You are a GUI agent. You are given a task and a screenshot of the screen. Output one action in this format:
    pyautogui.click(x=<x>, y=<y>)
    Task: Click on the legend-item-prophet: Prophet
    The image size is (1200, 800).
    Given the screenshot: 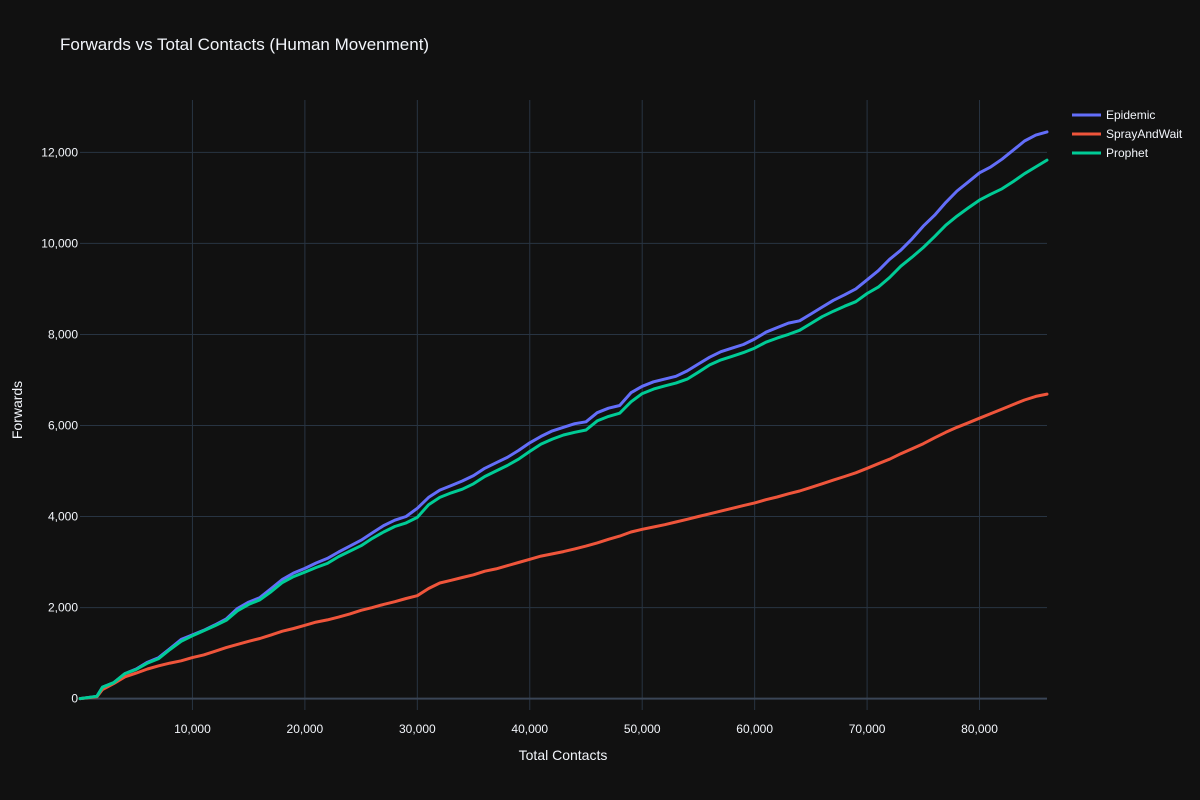 What is the action you would take?
    pyautogui.click(x=1110, y=153)
    